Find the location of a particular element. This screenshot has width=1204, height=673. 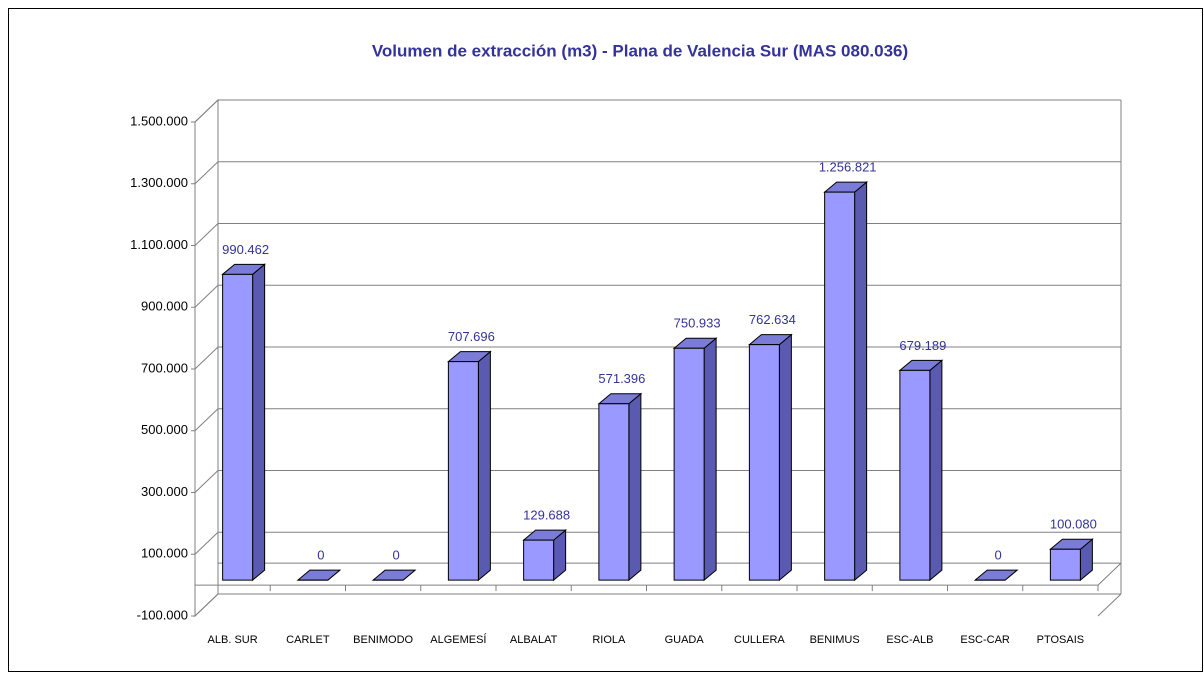

y-tick-label: 500.000 is located at coordinates (164, 429).